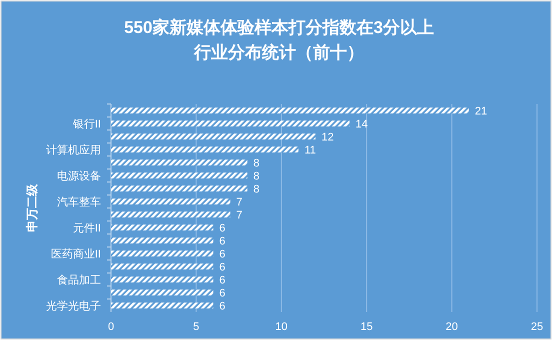  Describe the element at coordinates (362, 124) in the screenshot. I see `data-label: 14` at that location.